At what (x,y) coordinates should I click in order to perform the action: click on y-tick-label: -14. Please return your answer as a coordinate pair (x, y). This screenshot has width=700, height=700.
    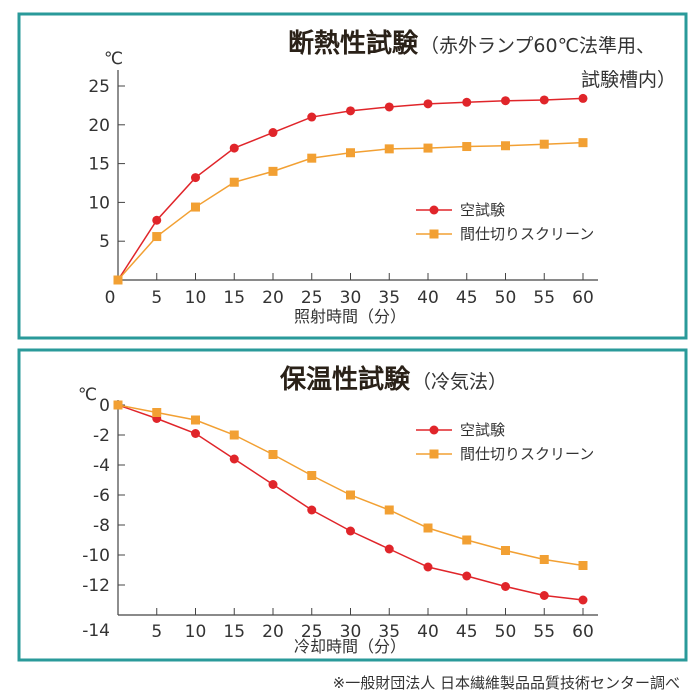
    Looking at the image, I should click on (96, 631).